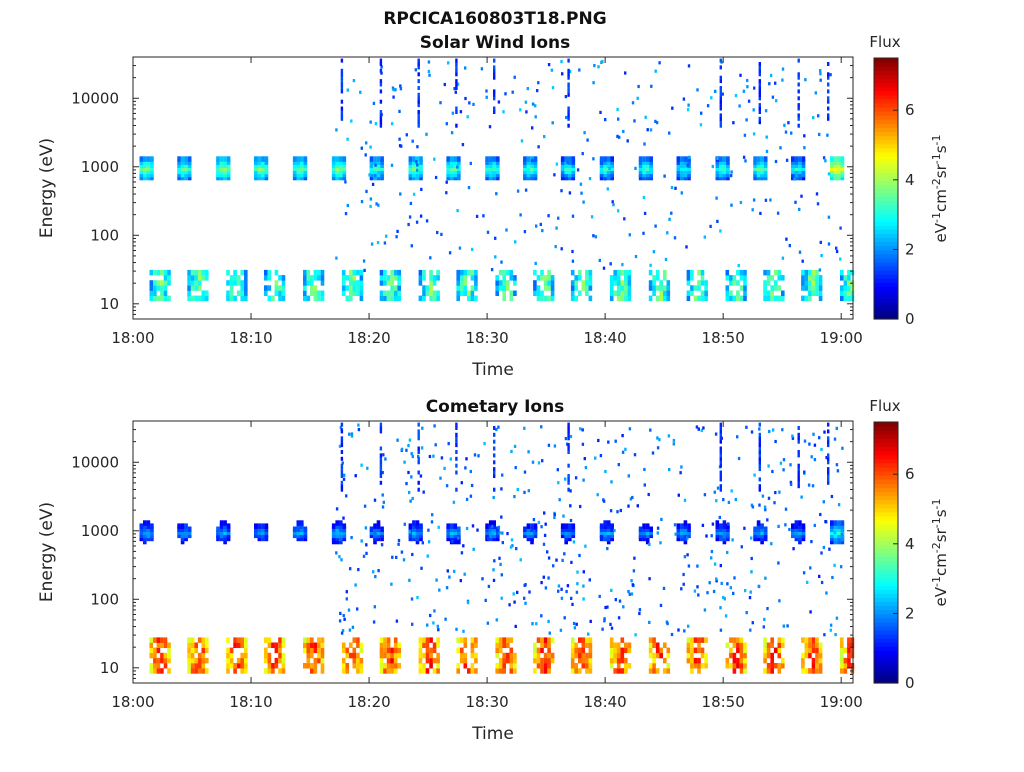 The height and width of the screenshot is (772, 1024). What do you see at coordinates (109, 668) in the screenshot?
I see `y-tick-label: 10` at bounding box center [109, 668].